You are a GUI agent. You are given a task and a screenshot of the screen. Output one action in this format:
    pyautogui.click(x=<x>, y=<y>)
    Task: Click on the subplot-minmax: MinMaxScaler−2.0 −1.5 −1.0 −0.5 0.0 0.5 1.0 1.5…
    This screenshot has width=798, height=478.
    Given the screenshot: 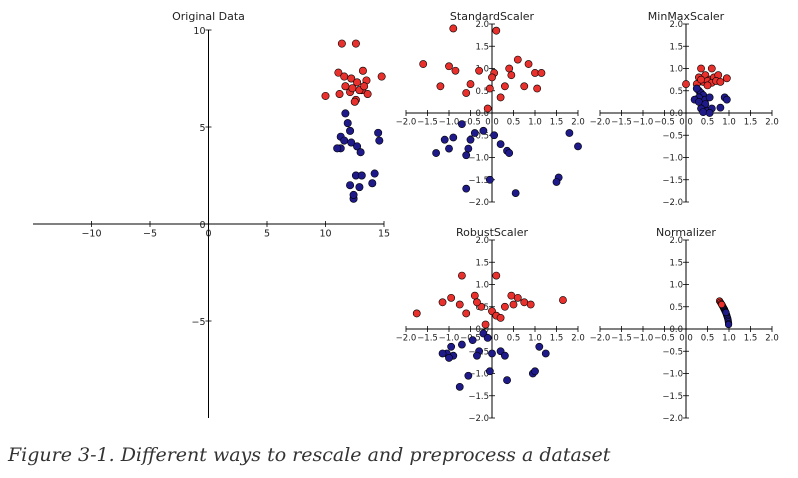 What is the action you would take?
    pyautogui.click(x=684, y=109)
    